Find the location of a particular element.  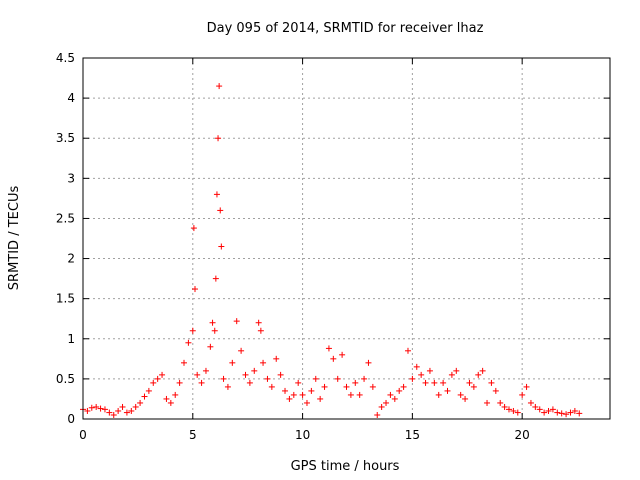

y-tick-label: 3 is located at coordinates (71, 178).